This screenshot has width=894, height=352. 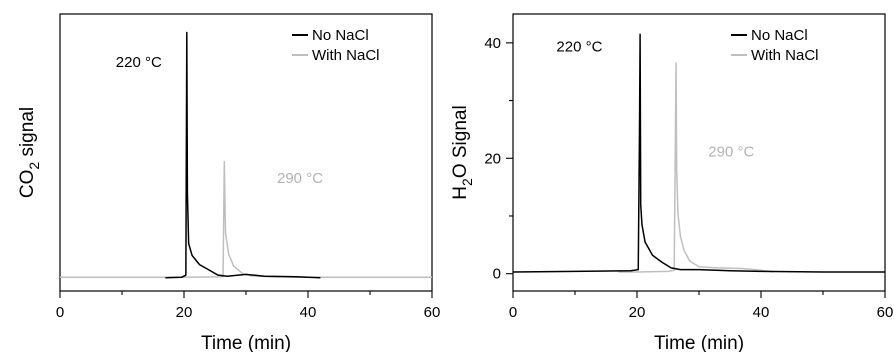 What do you see at coordinates (492, 158) in the screenshot?
I see `y-tick-label: 20` at bounding box center [492, 158].